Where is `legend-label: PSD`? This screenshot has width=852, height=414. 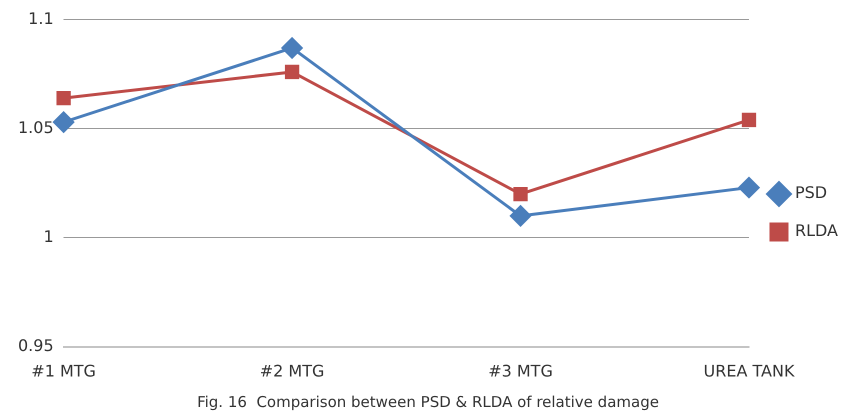 legend-label: PSD is located at coordinates (811, 192).